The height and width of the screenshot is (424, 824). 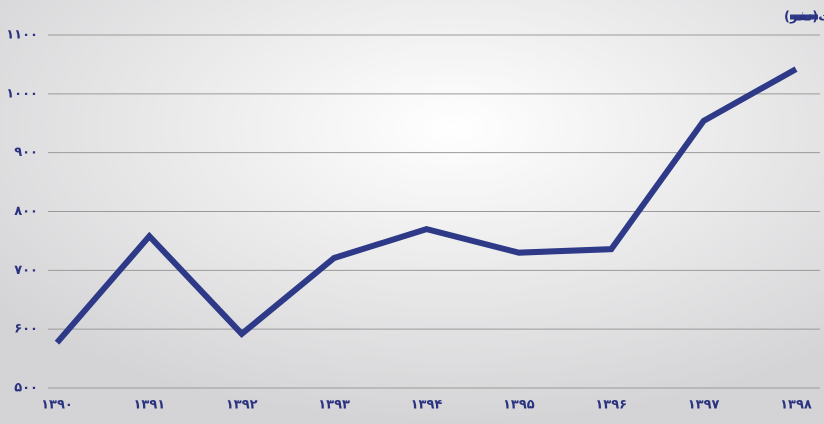 I want to click on x-tick-label: ۱۳۹۴, so click(x=427, y=405).